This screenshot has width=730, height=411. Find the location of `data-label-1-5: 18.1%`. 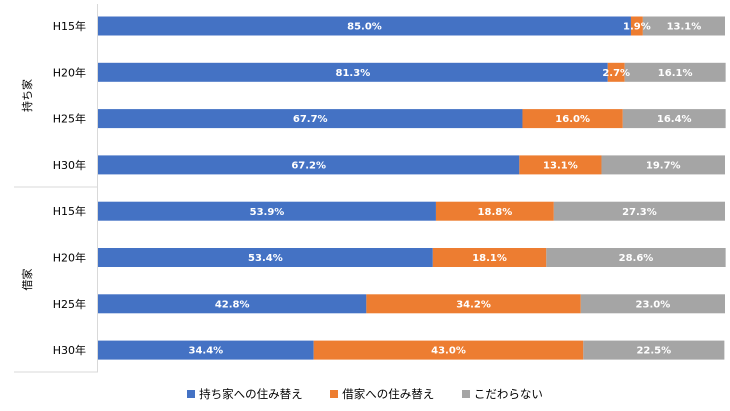

data-label-1-5: 18.1% is located at coordinates (489, 258).